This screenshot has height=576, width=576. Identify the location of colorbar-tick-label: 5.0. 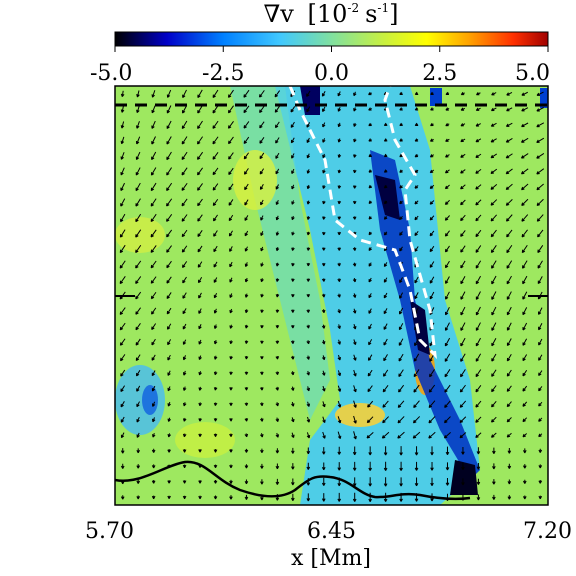
(532, 73).